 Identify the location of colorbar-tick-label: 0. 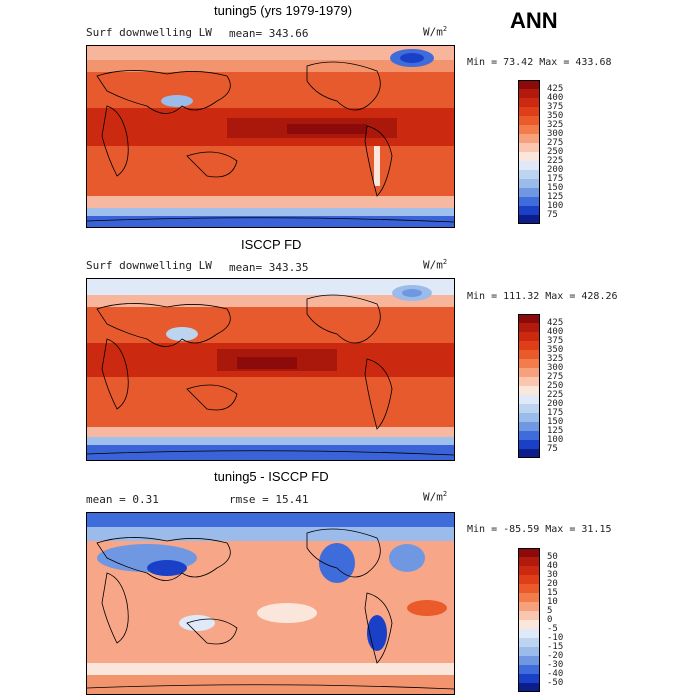
(550, 620).